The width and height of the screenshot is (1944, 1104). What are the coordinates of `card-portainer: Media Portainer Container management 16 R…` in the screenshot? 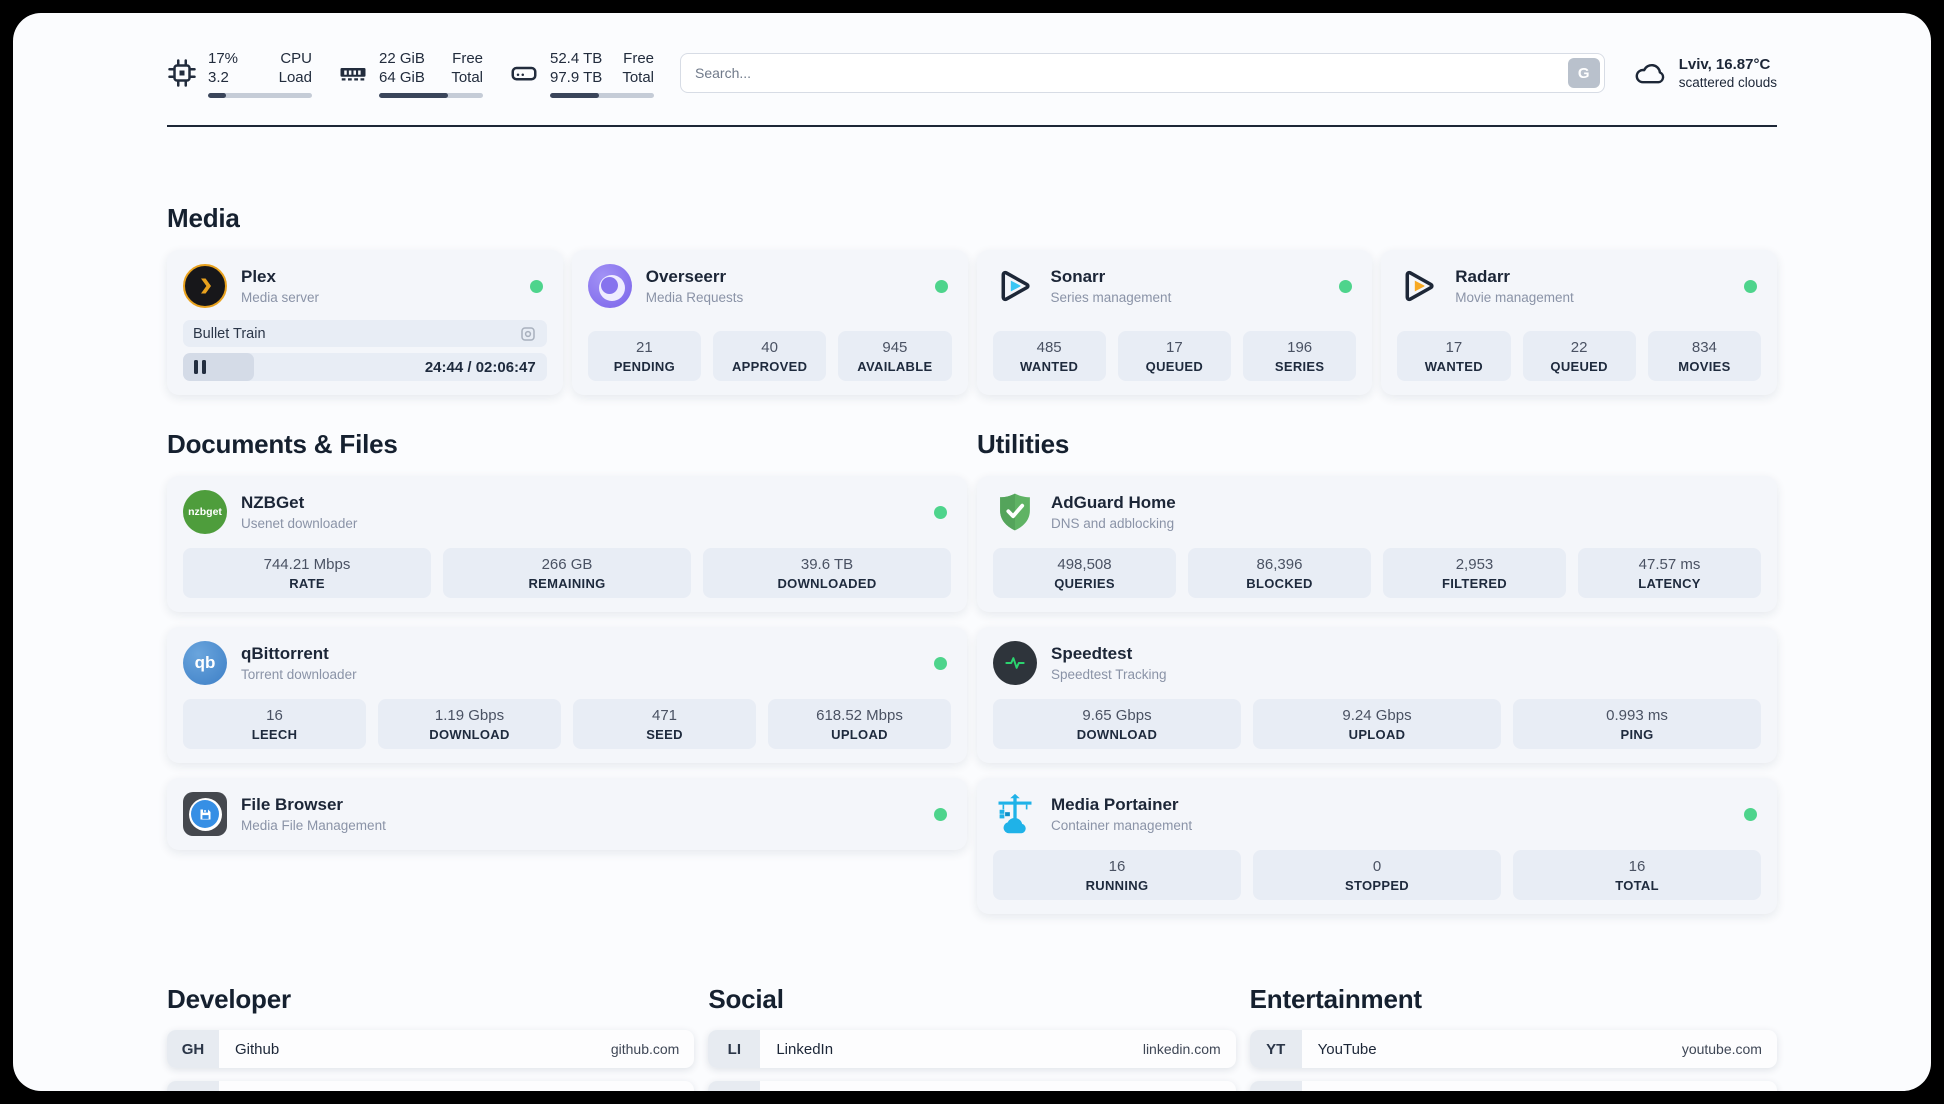 It's located at (1377, 846).